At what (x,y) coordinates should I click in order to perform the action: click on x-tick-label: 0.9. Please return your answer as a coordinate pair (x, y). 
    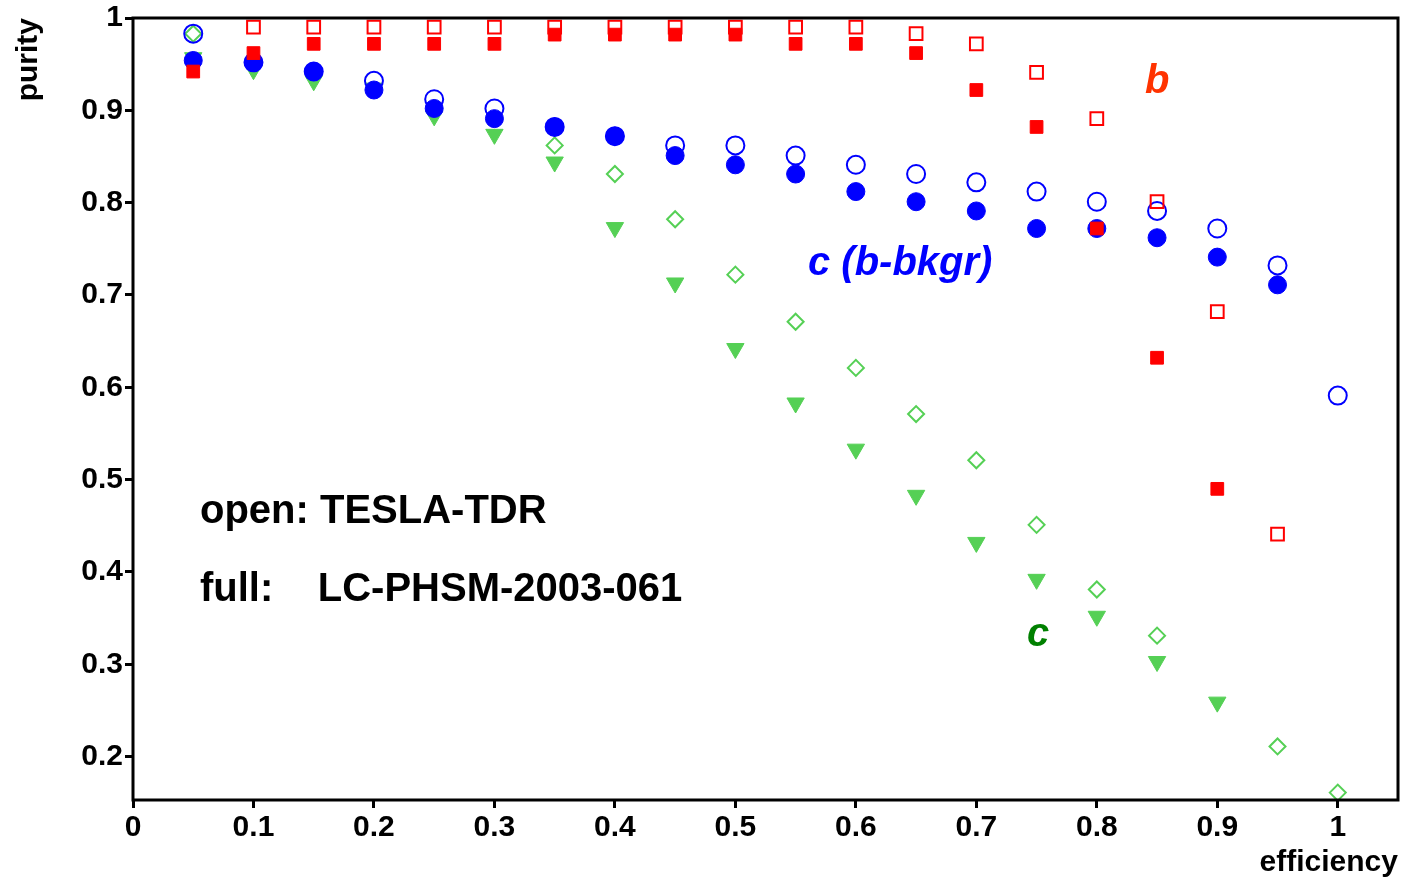
    Looking at the image, I should click on (1217, 826).